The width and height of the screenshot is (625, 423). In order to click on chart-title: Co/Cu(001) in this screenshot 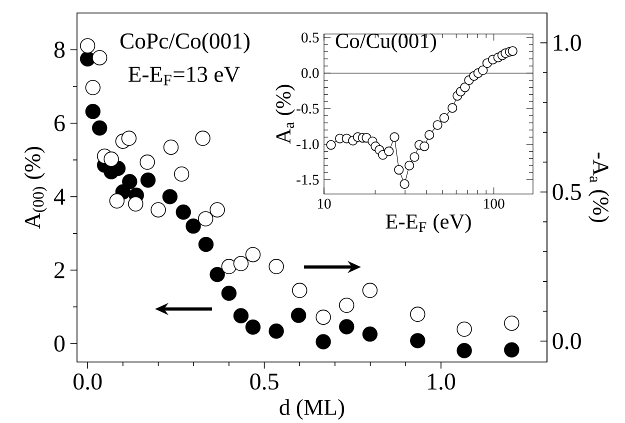, I will do `click(386, 42)`.